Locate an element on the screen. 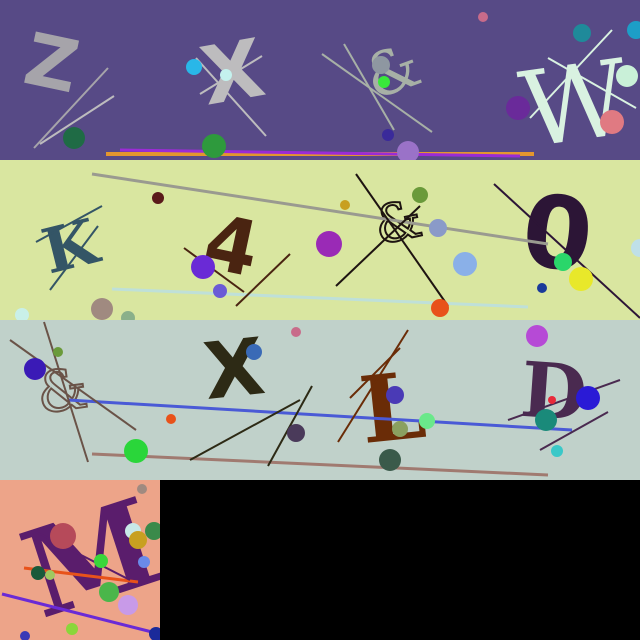 The height and width of the screenshot is (640, 640). panel-3-glyph-3: L is located at coordinates (393, 408).